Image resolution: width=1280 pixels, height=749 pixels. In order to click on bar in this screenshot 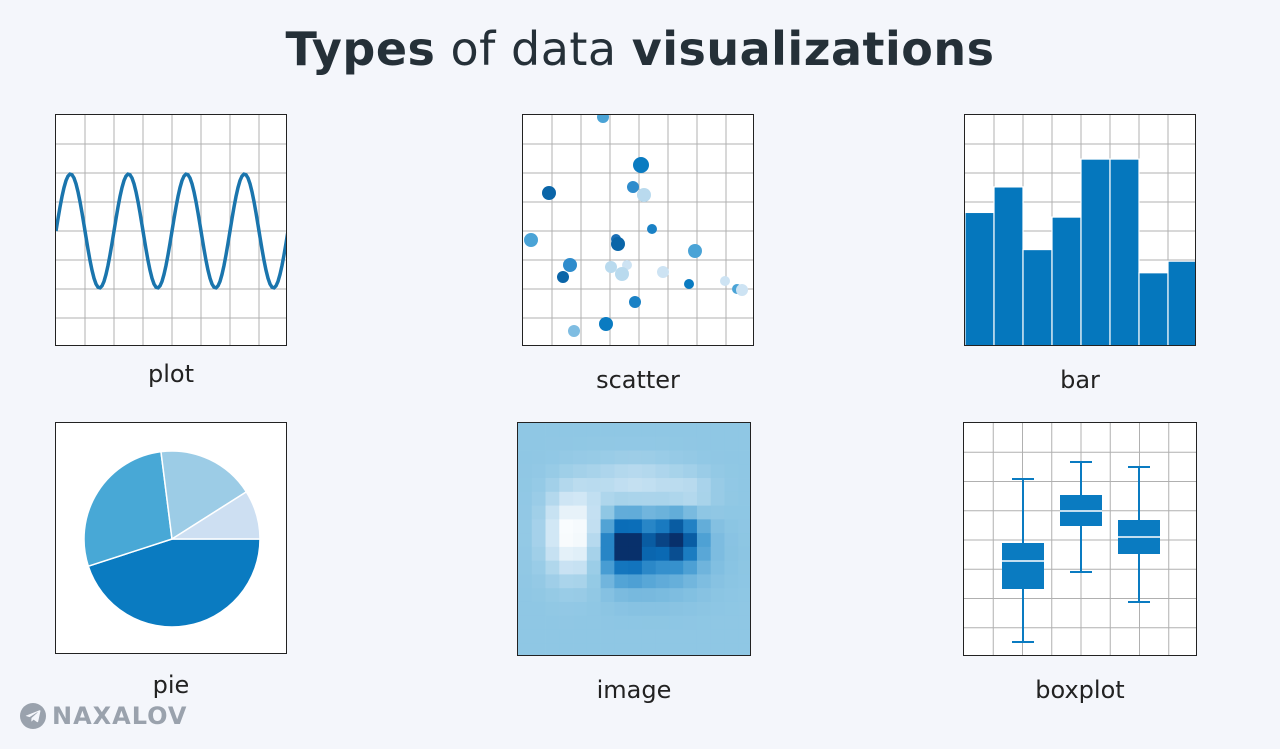, I will do `click(1066, 280)`.